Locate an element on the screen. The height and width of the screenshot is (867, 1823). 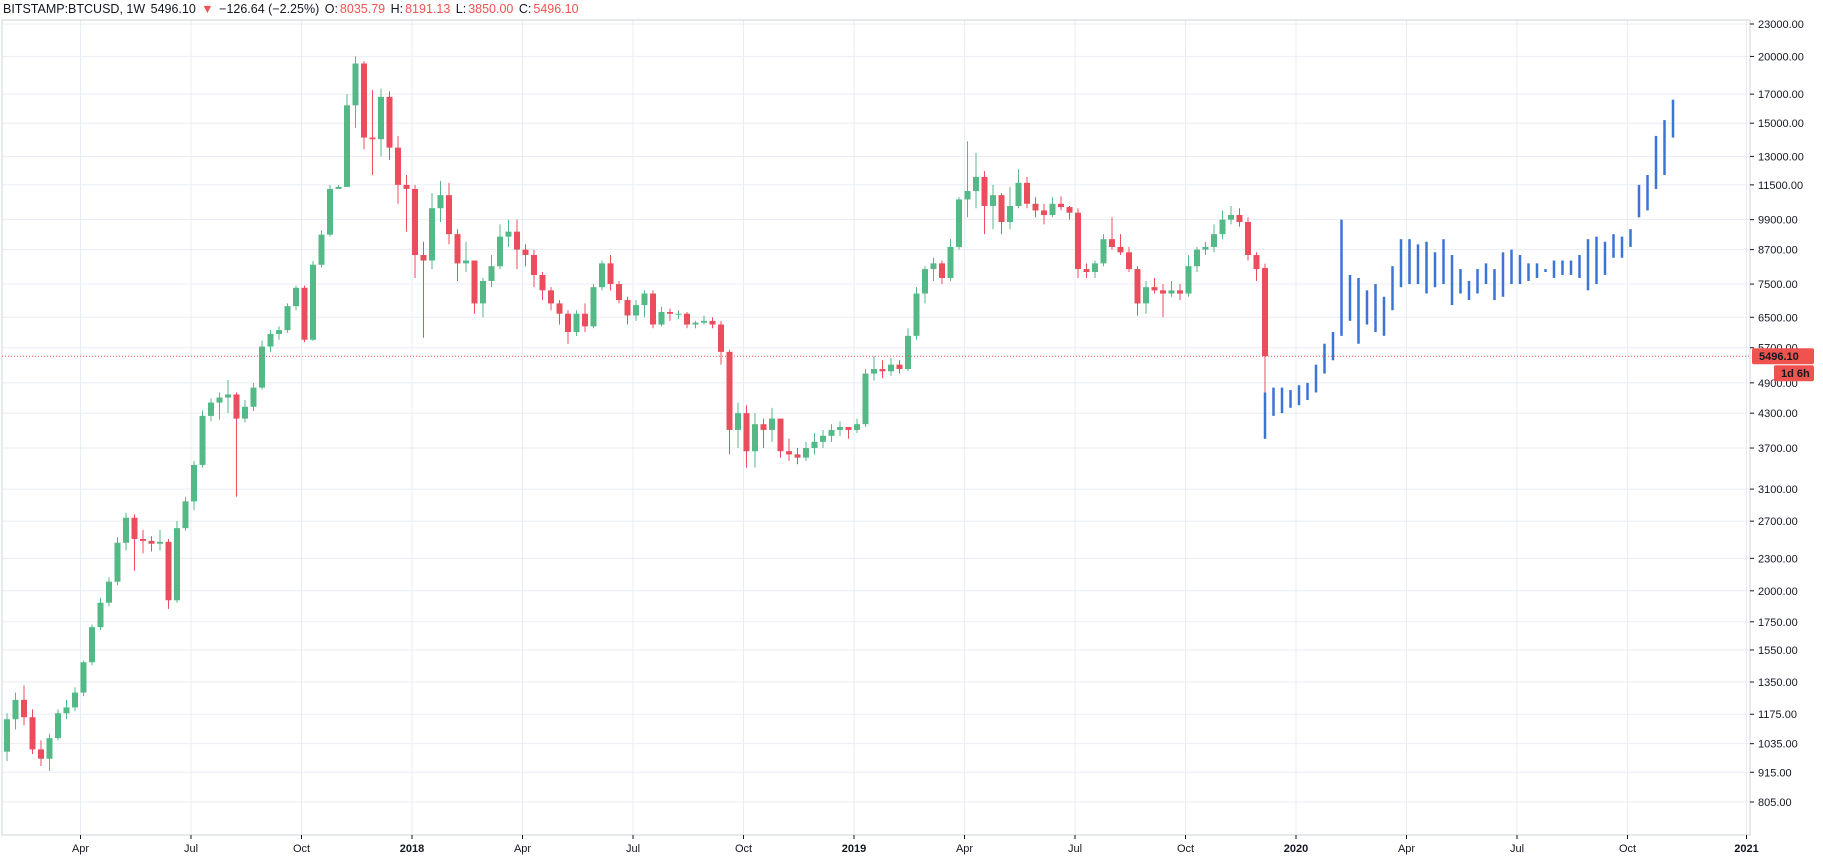
price-label-bg is located at coordinates (1783, 356).